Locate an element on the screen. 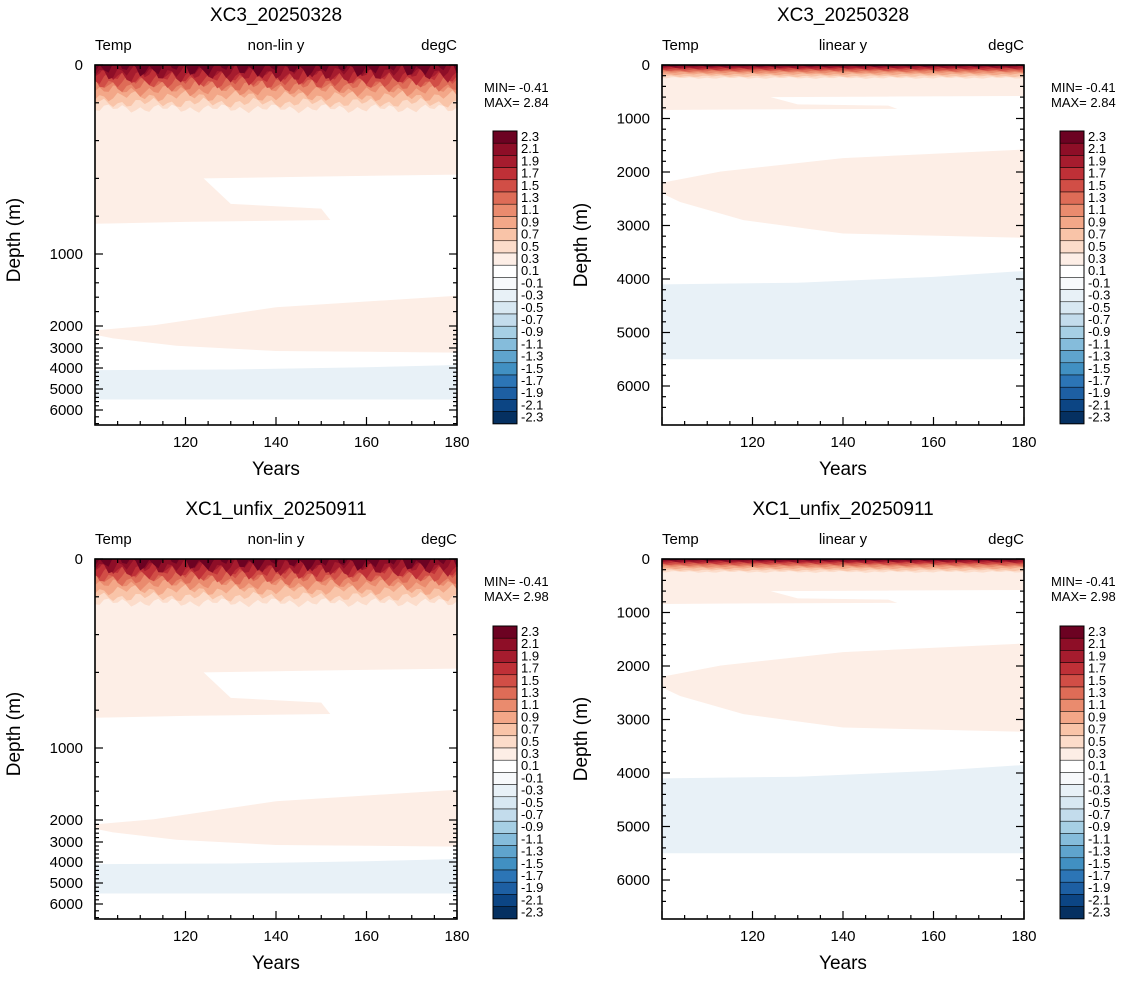 The height and width of the screenshot is (996, 1132). colorbar-label: 0.9 is located at coordinates (530, 716).